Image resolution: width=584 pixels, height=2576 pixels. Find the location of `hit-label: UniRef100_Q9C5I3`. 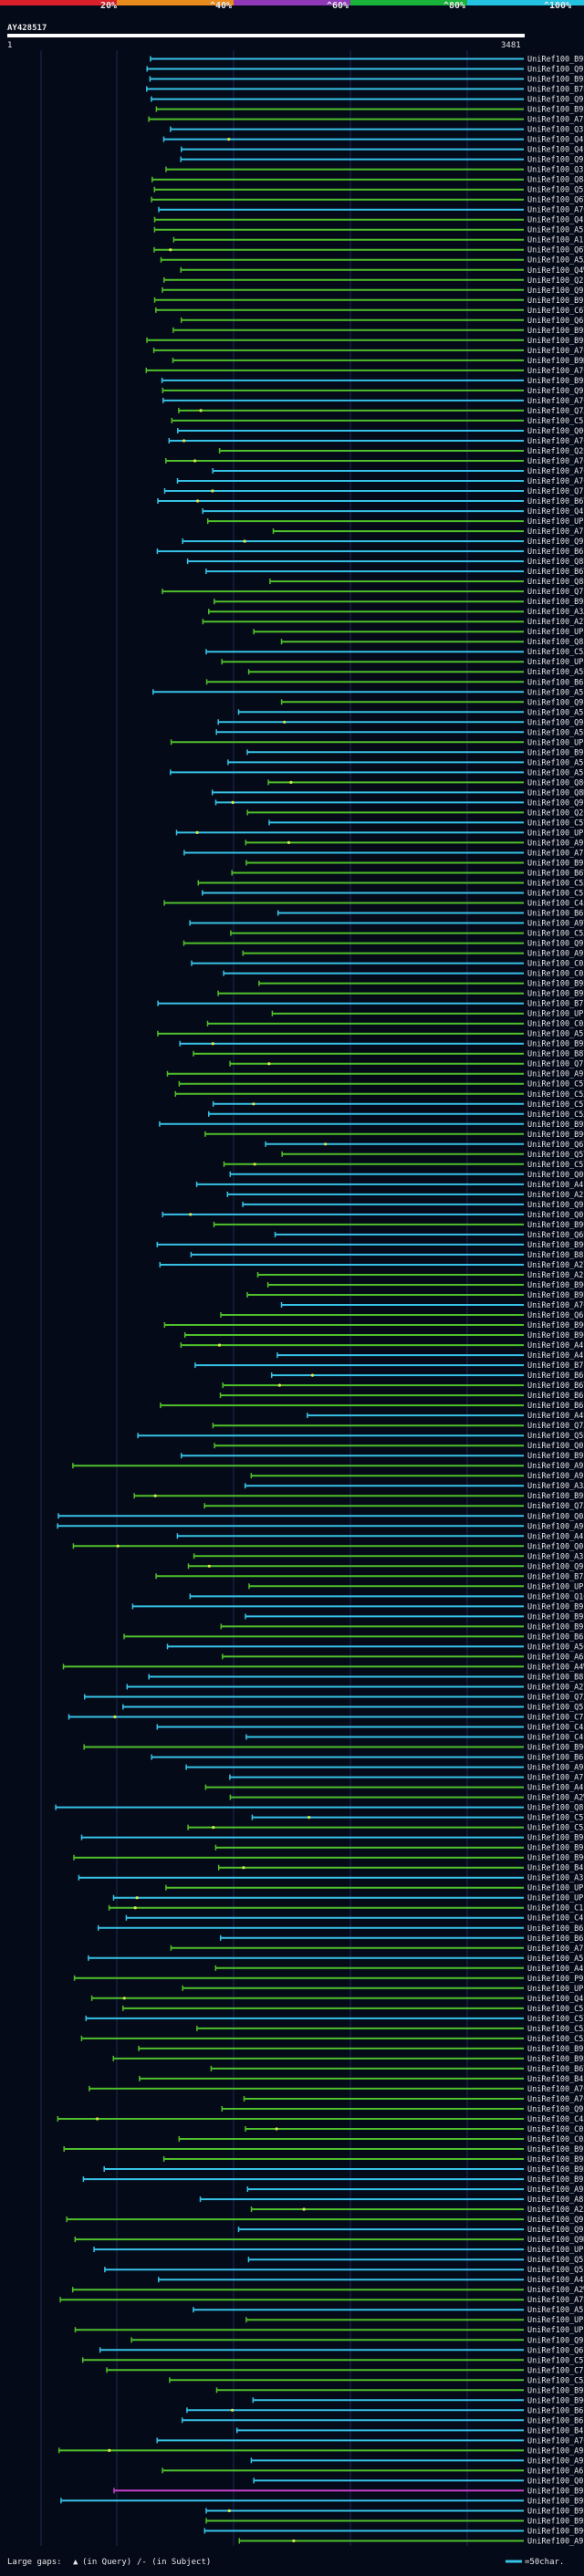

hit-label: UniRef100_Q9C5I3 is located at coordinates (555, 722).